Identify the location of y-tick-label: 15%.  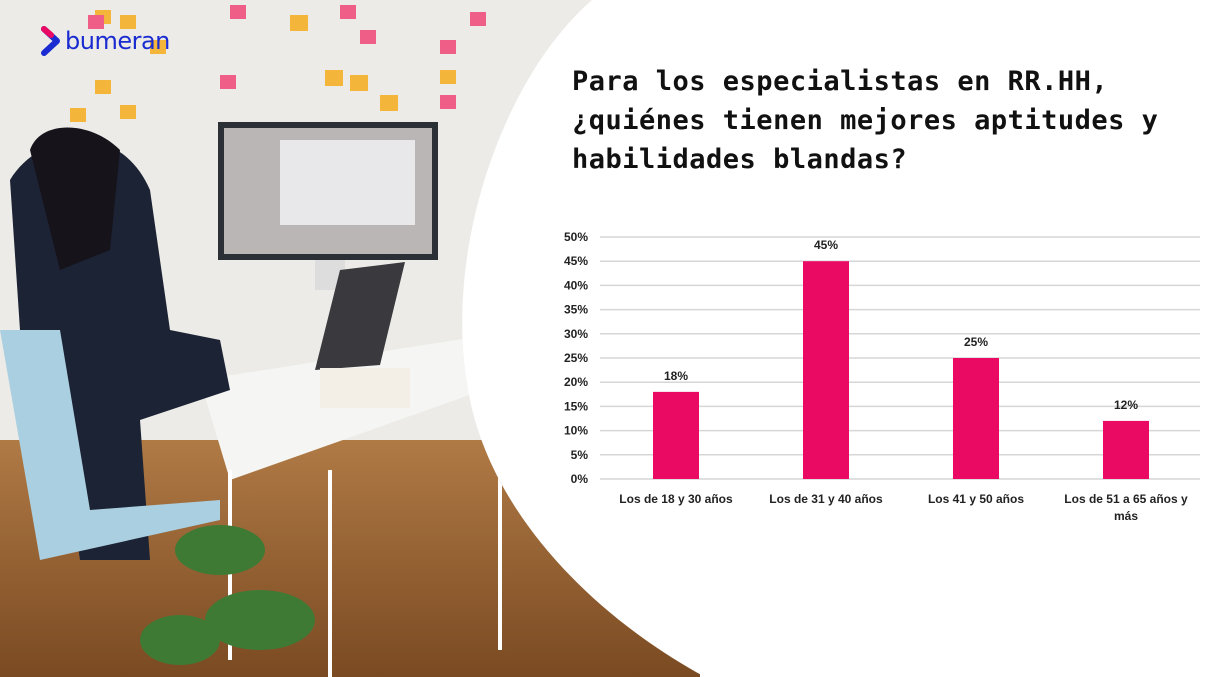
(576, 406).